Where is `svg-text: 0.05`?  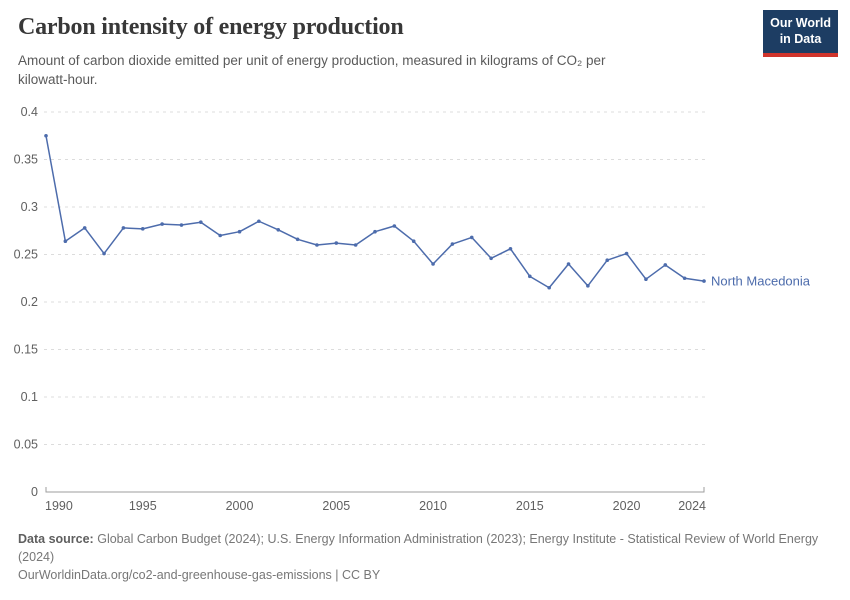
svg-text: 0.05 is located at coordinates (26, 445).